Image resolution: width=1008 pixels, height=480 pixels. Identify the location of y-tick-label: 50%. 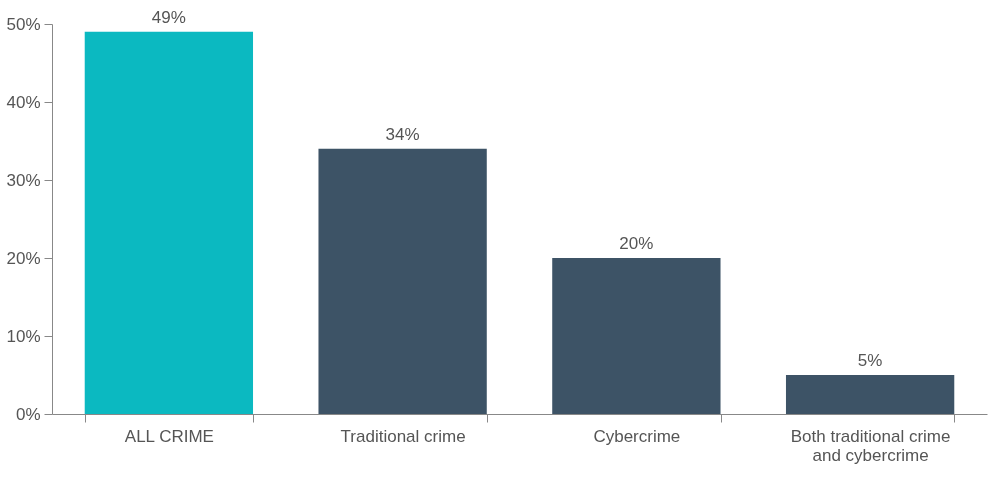
(23, 24).